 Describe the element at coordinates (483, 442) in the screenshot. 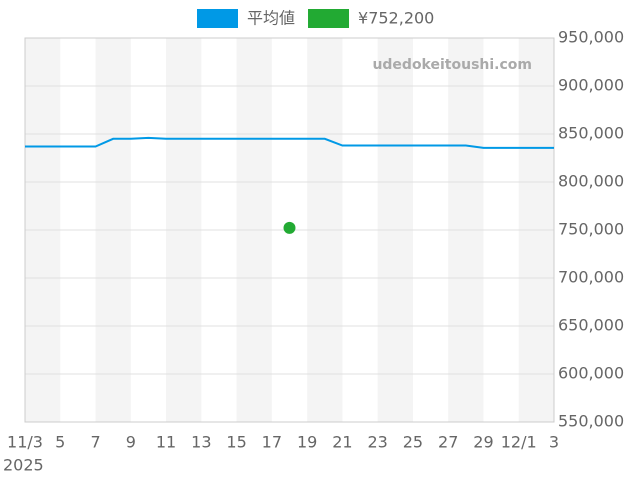

I see `x-tick-label: 29` at that location.